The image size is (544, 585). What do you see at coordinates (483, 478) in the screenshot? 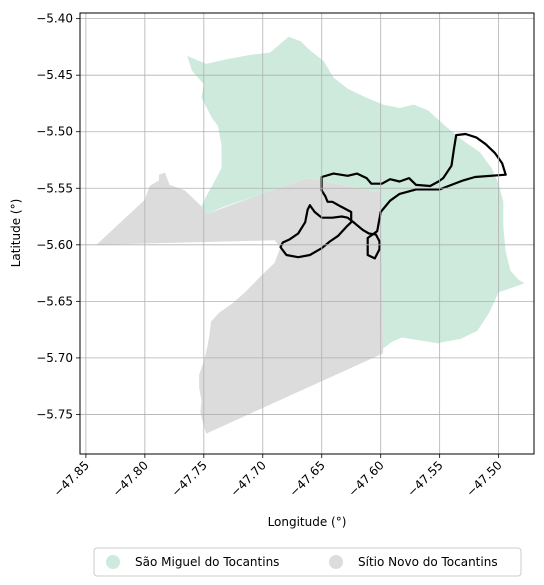
I see `x-tick-label: −47.50` at bounding box center [483, 478].